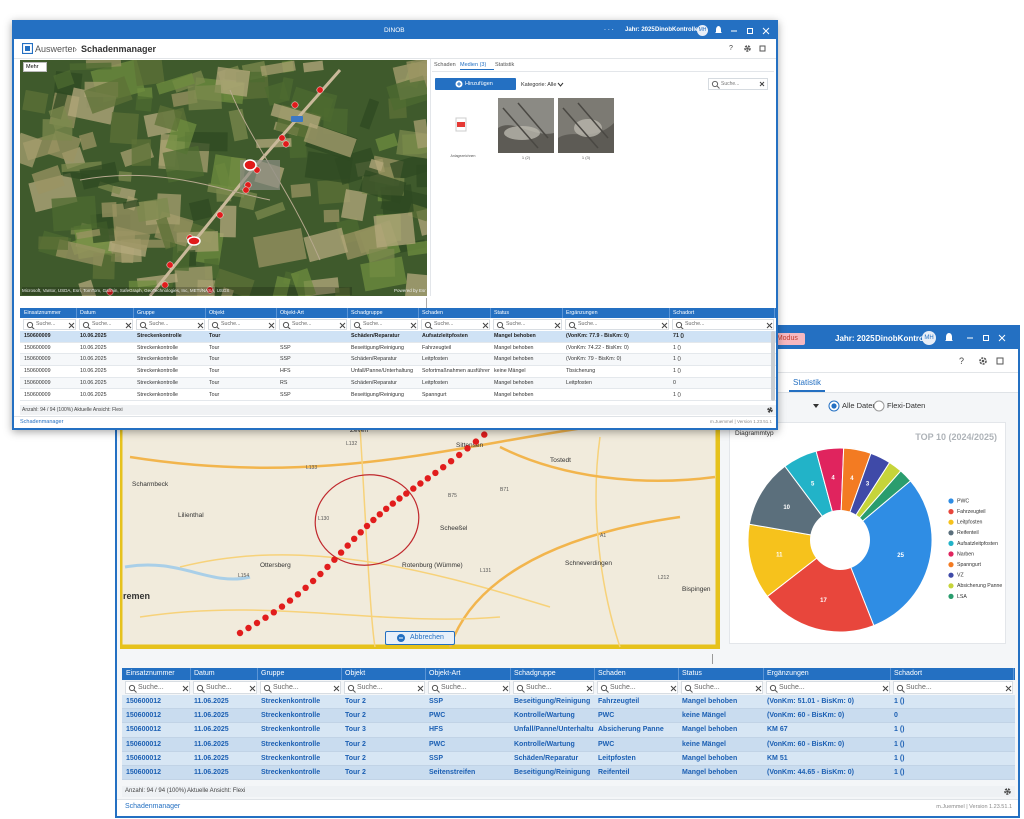  Describe the element at coordinates (618, 313) in the screenshot. I see `column-header: Ergänzungen` at that location.